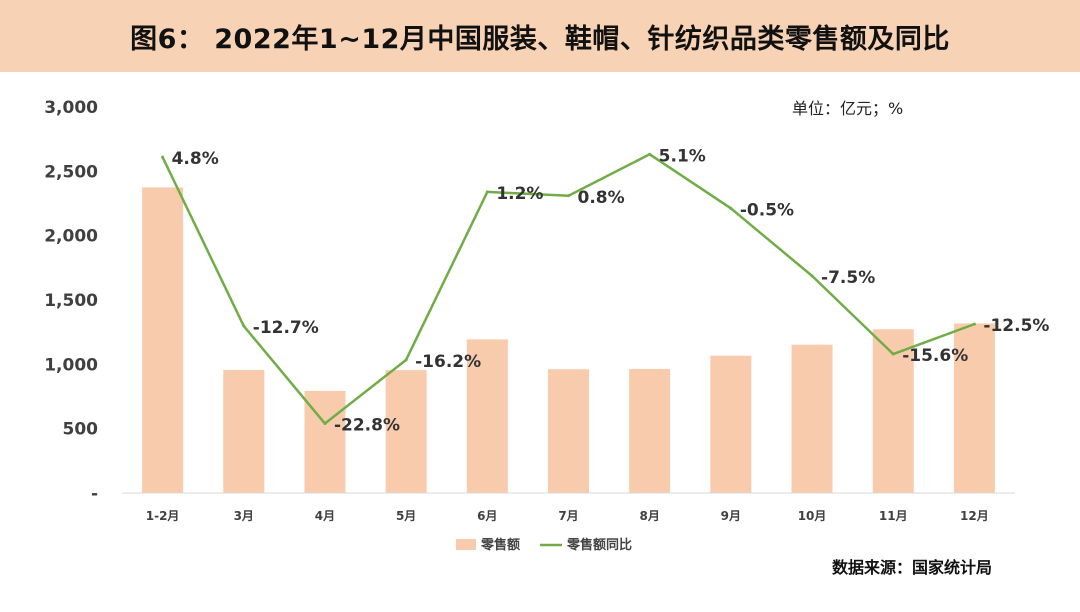 The height and width of the screenshot is (612, 1080). What do you see at coordinates (812, 516) in the screenshot?
I see `x-tick-label: 10月` at bounding box center [812, 516].